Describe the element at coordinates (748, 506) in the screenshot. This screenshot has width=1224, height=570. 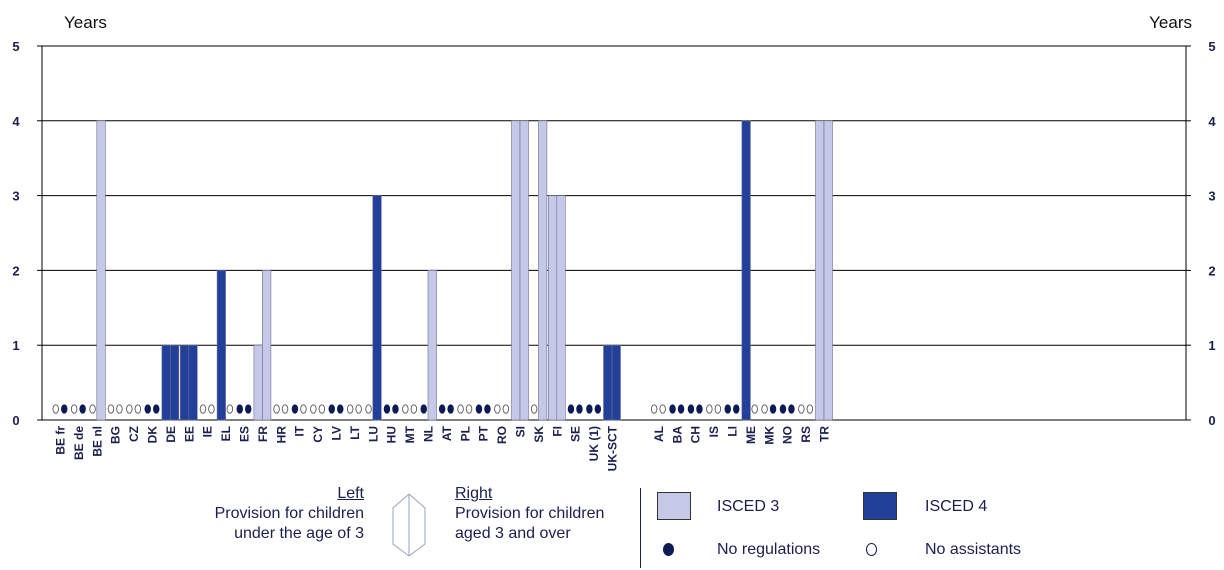
I see `isced3-label: ISCED 3` at that location.